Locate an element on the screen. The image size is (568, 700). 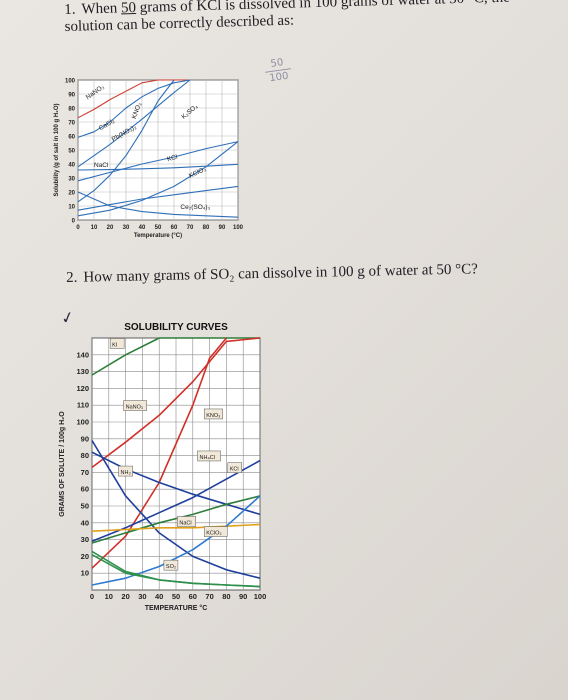
chart-2-y-tick-label: 30 is located at coordinates (85, 539).